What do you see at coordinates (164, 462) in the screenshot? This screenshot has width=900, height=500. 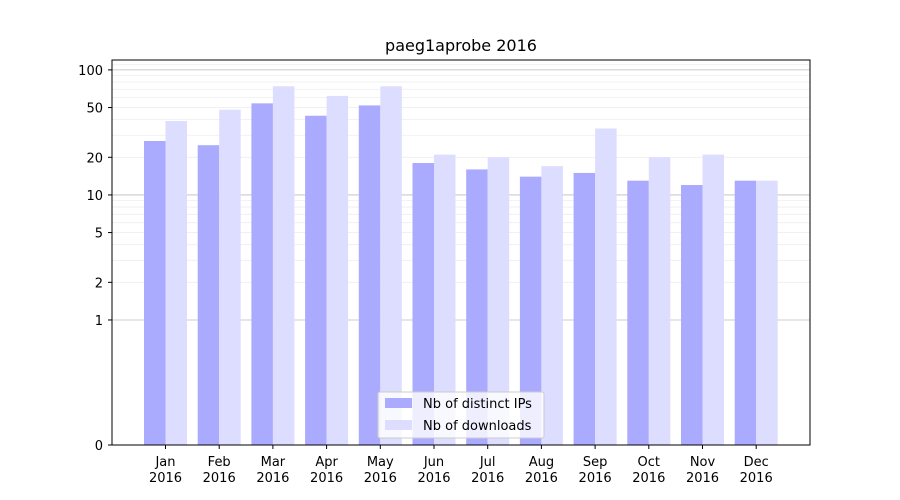 I see `x-tick-label-month: Jan` at bounding box center [164, 462].